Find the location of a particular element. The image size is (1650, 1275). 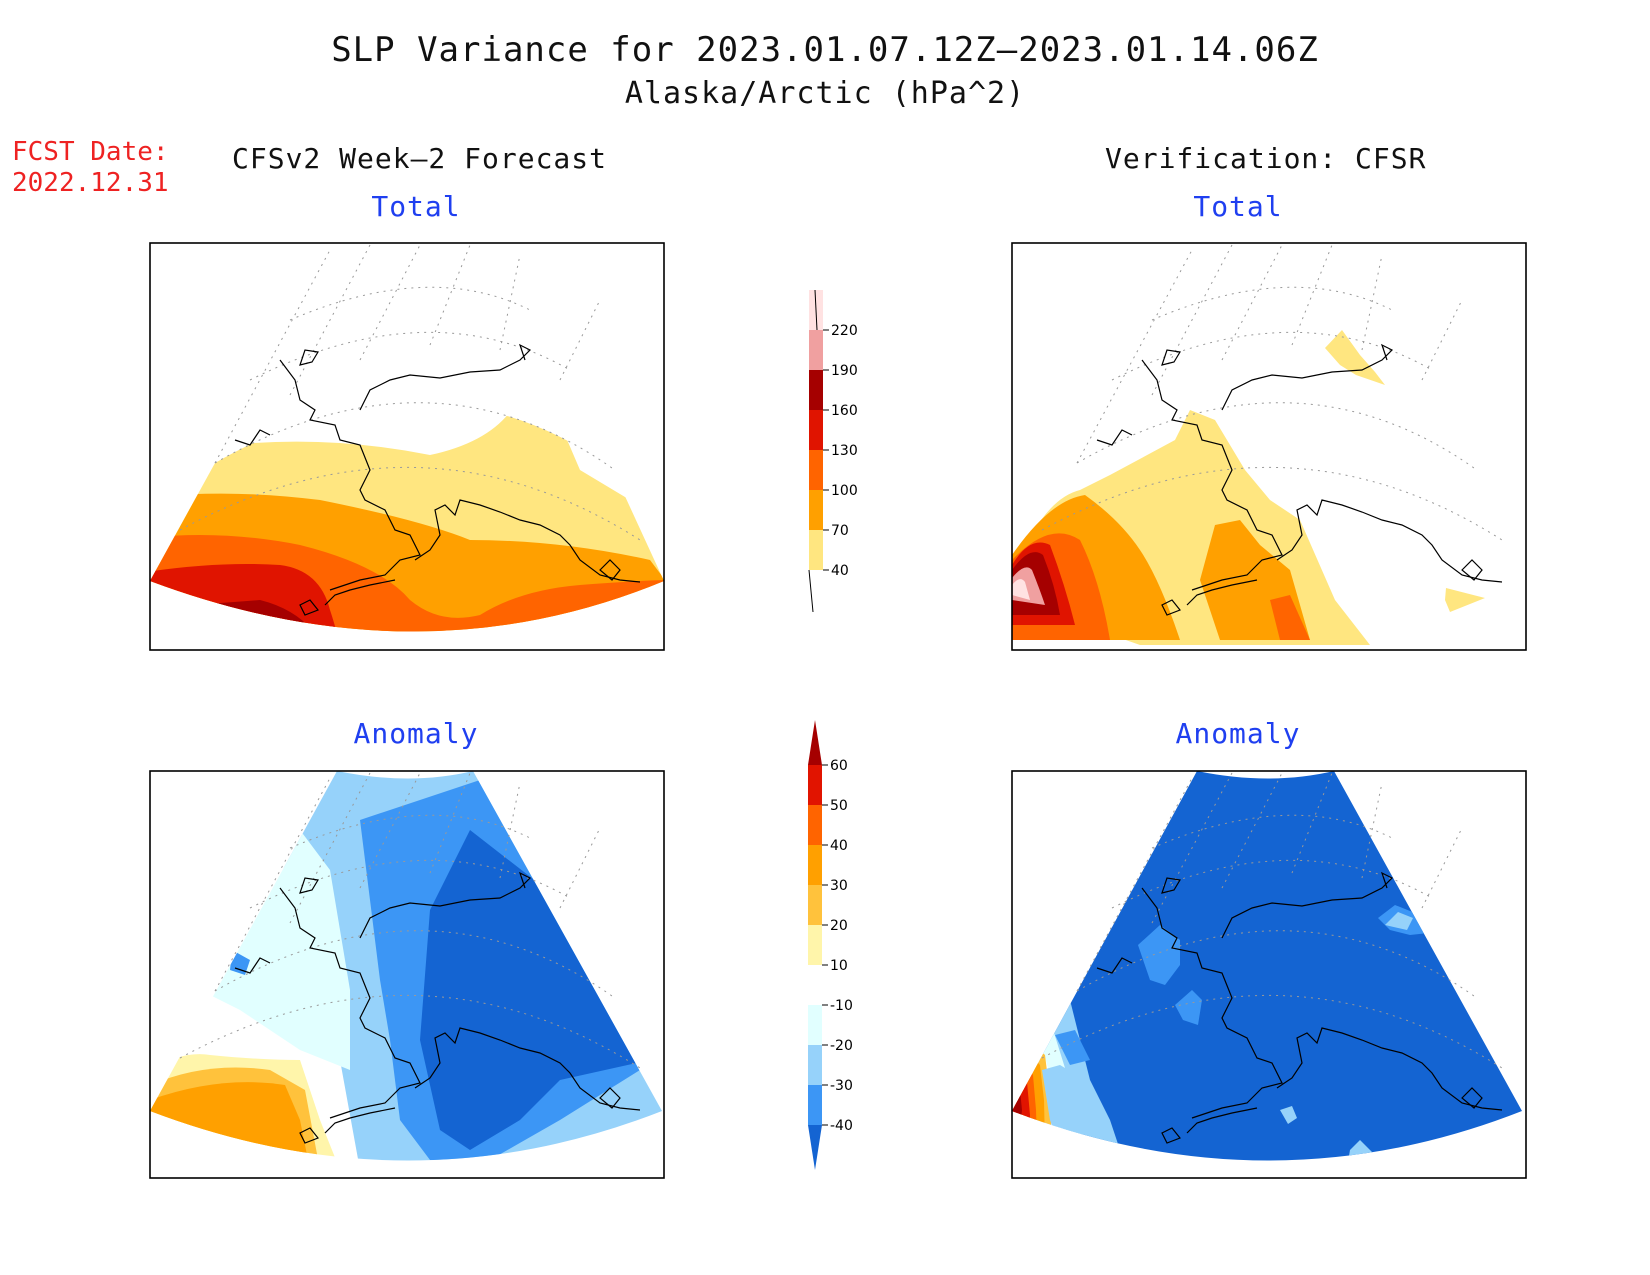

total-colorbar-label: 100 is located at coordinates (844, 491).